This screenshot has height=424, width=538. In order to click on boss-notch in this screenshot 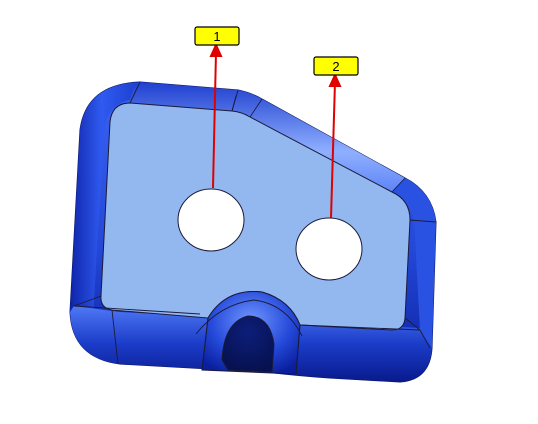, I will do `click(248, 344)`.